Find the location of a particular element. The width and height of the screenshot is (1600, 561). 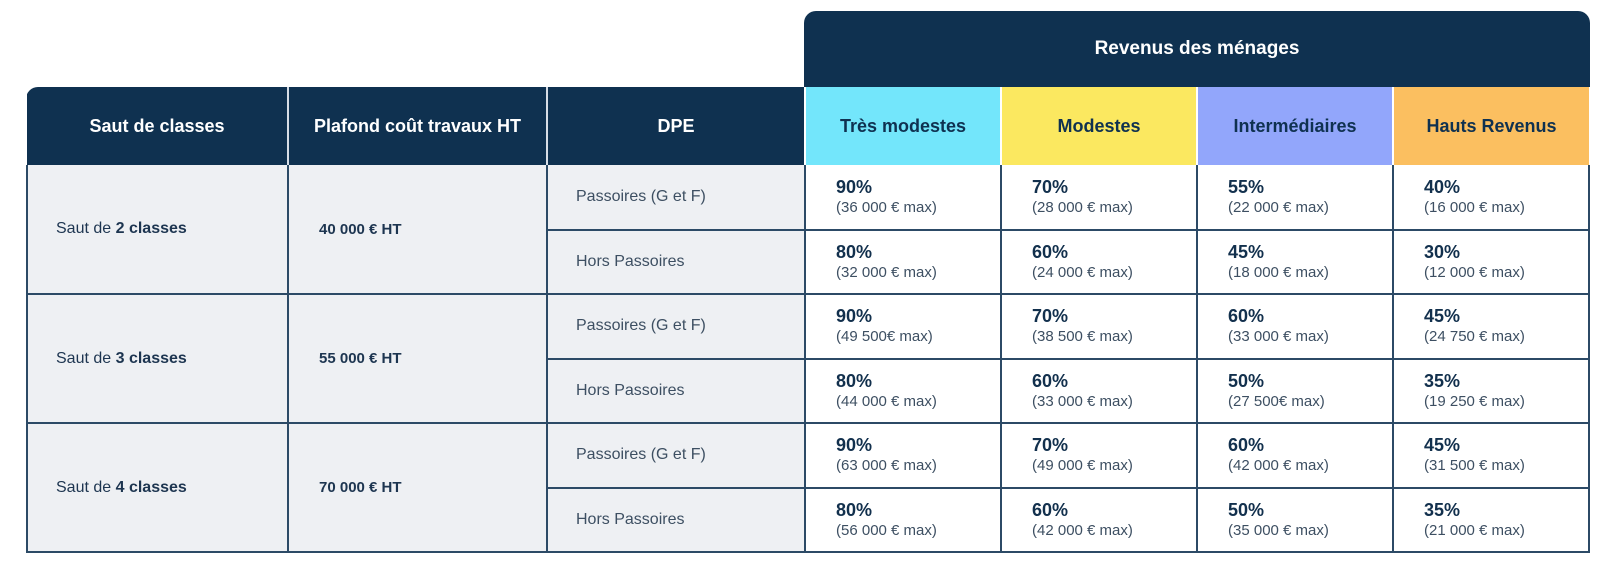

aid-max-amount: (32 000 € max) is located at coordinates (886, 272).